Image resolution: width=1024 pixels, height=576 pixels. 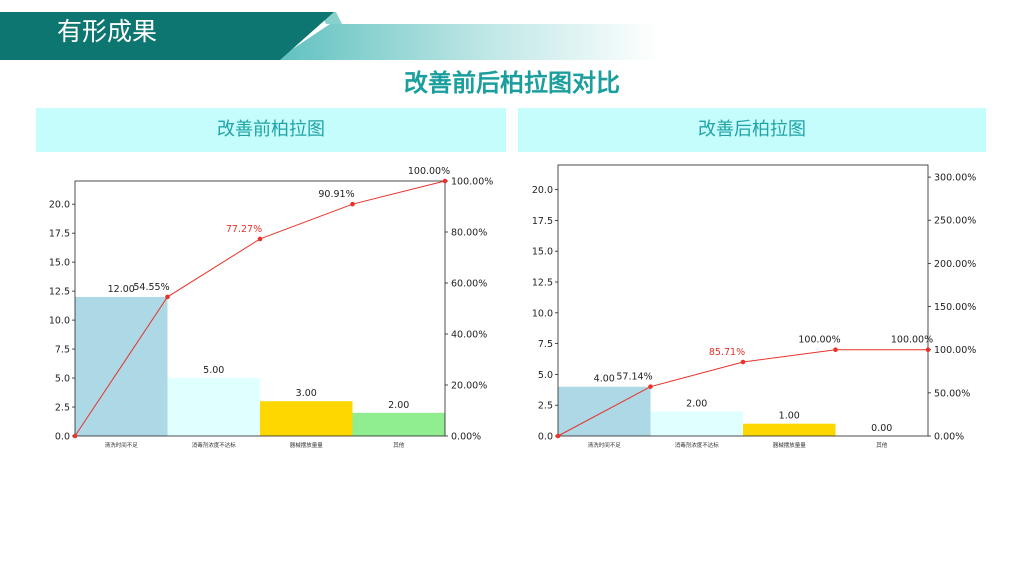 What do you see at coordinates (271, 130) in the screenshot?
I see `panel-title-before: 改善前柏拉图` at bounding box center [271, 130].